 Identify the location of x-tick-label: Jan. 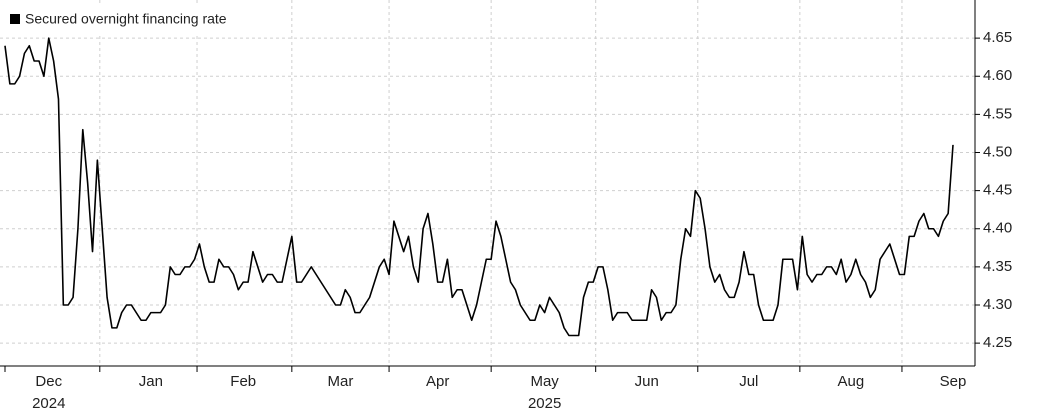
(151, 381).